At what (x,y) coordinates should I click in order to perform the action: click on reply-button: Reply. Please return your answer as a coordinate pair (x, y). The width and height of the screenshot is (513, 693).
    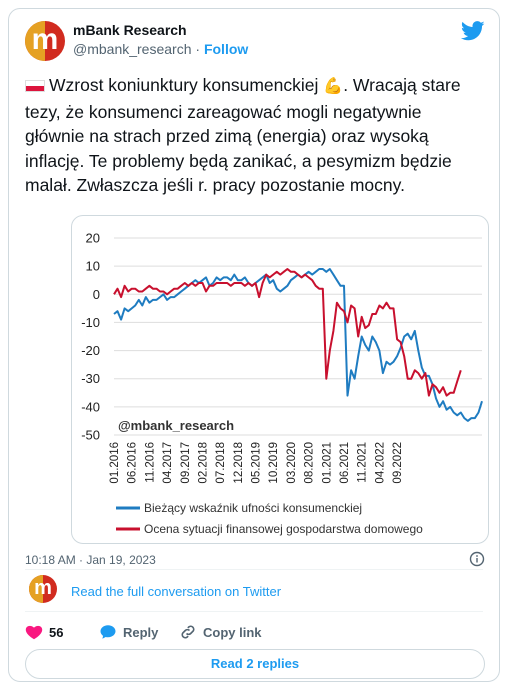
    Looking at the image, I should click on (128, 632).